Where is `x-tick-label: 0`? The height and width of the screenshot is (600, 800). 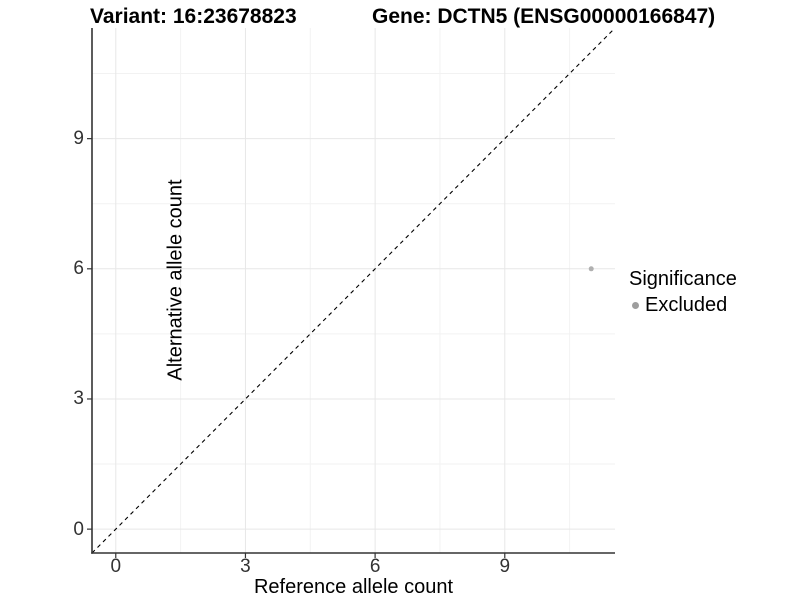 x-tick-label: 0 is located at coordinates (116, 566).